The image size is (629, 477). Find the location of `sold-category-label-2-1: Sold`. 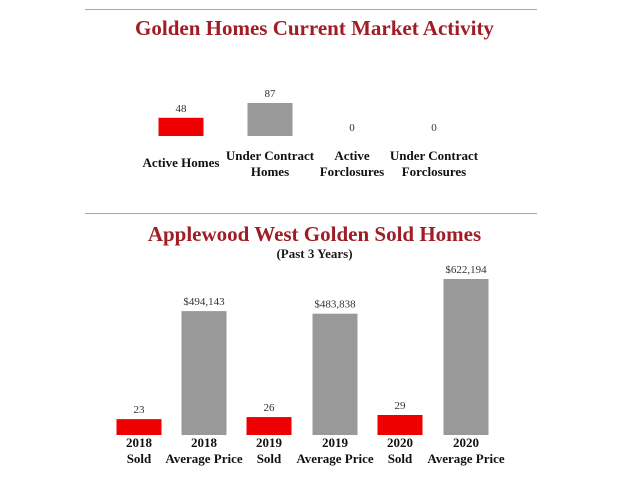

sold-category-label-2-1: Sold is located at coordinates (269, 458).